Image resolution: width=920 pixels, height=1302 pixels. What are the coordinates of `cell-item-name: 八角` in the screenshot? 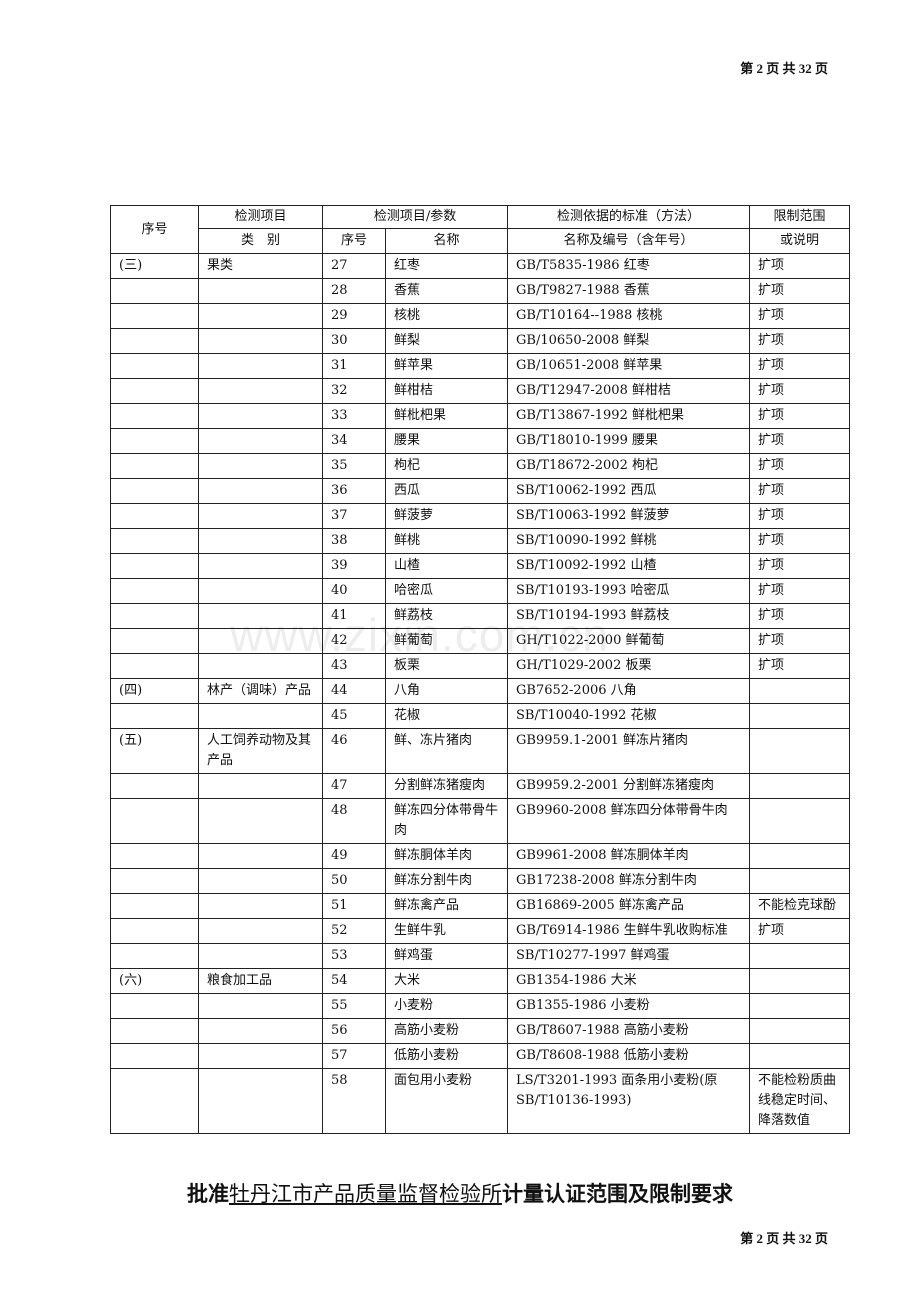 It's located at (446, 691).